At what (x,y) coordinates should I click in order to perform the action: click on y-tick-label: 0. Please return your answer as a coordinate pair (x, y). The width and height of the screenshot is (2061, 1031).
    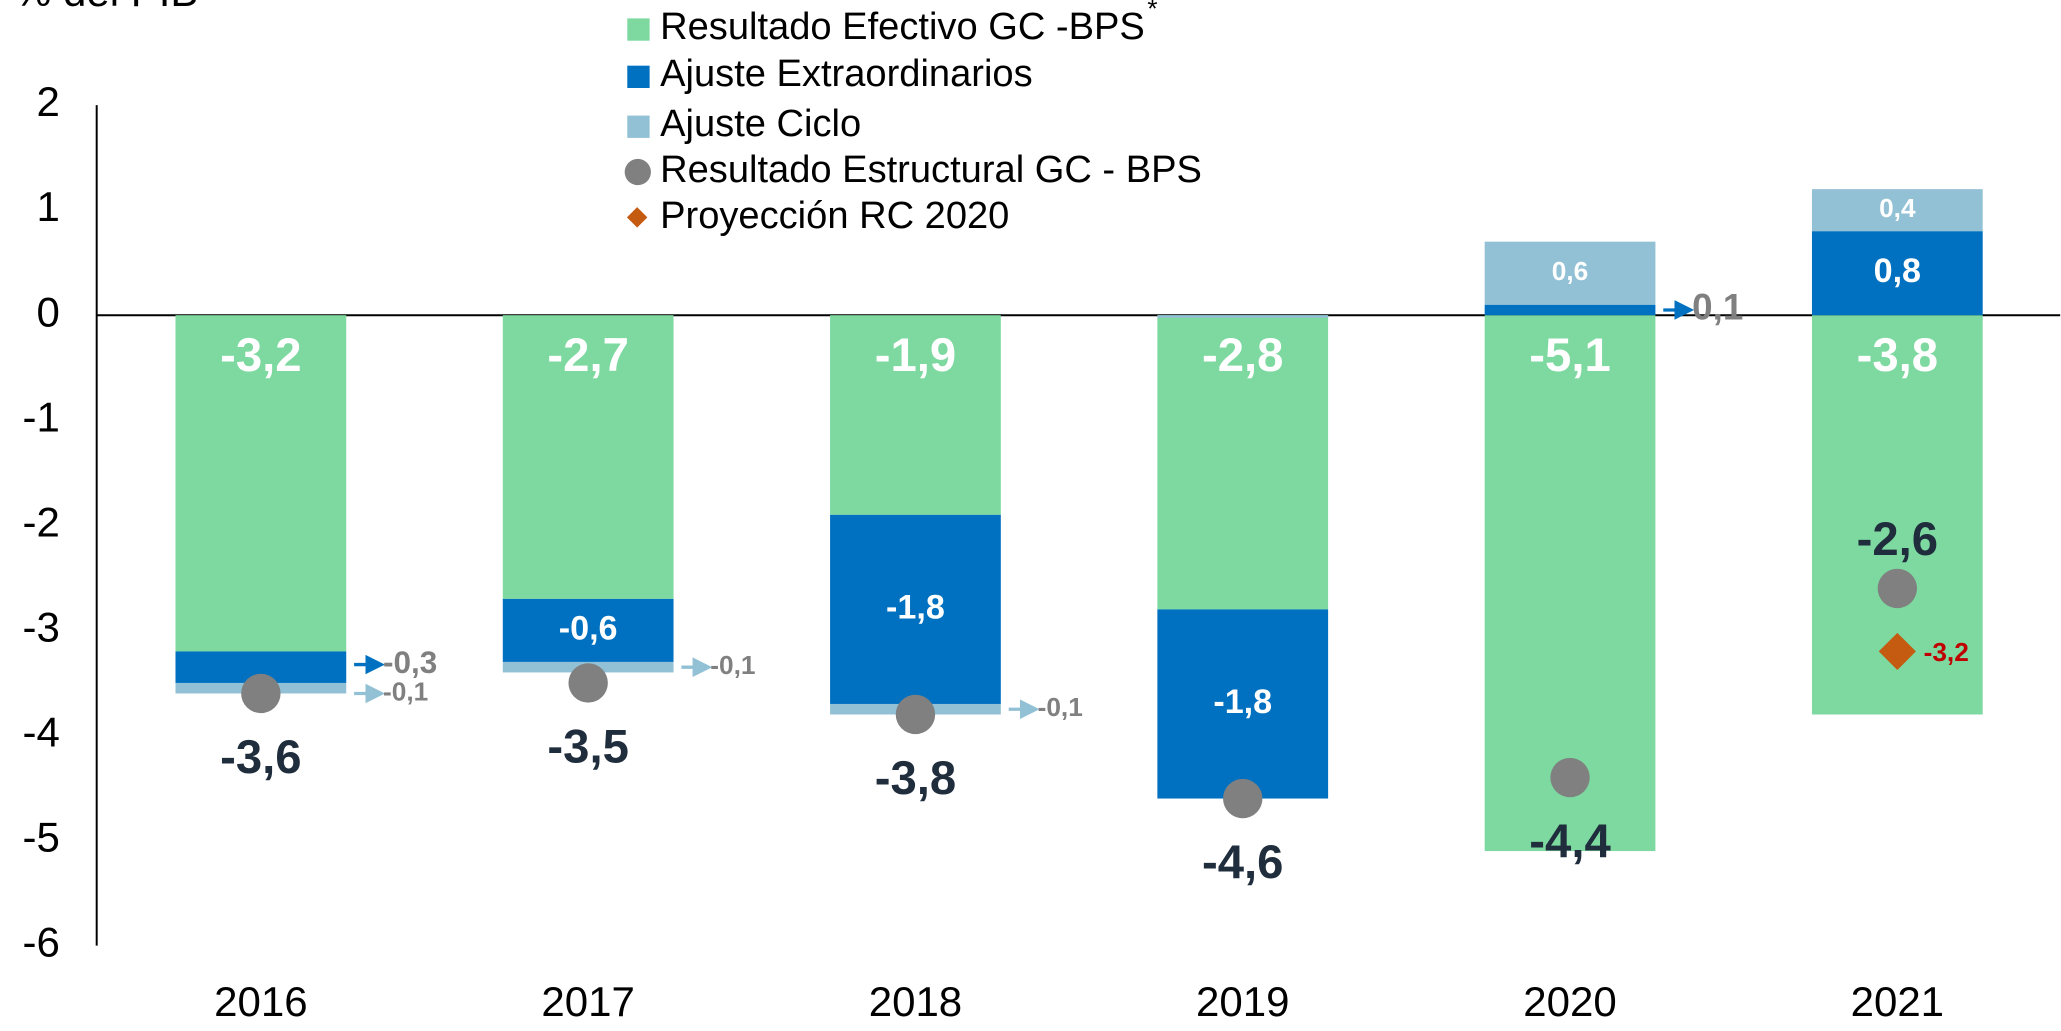
    Looking at the image, I should click on (48, 311).